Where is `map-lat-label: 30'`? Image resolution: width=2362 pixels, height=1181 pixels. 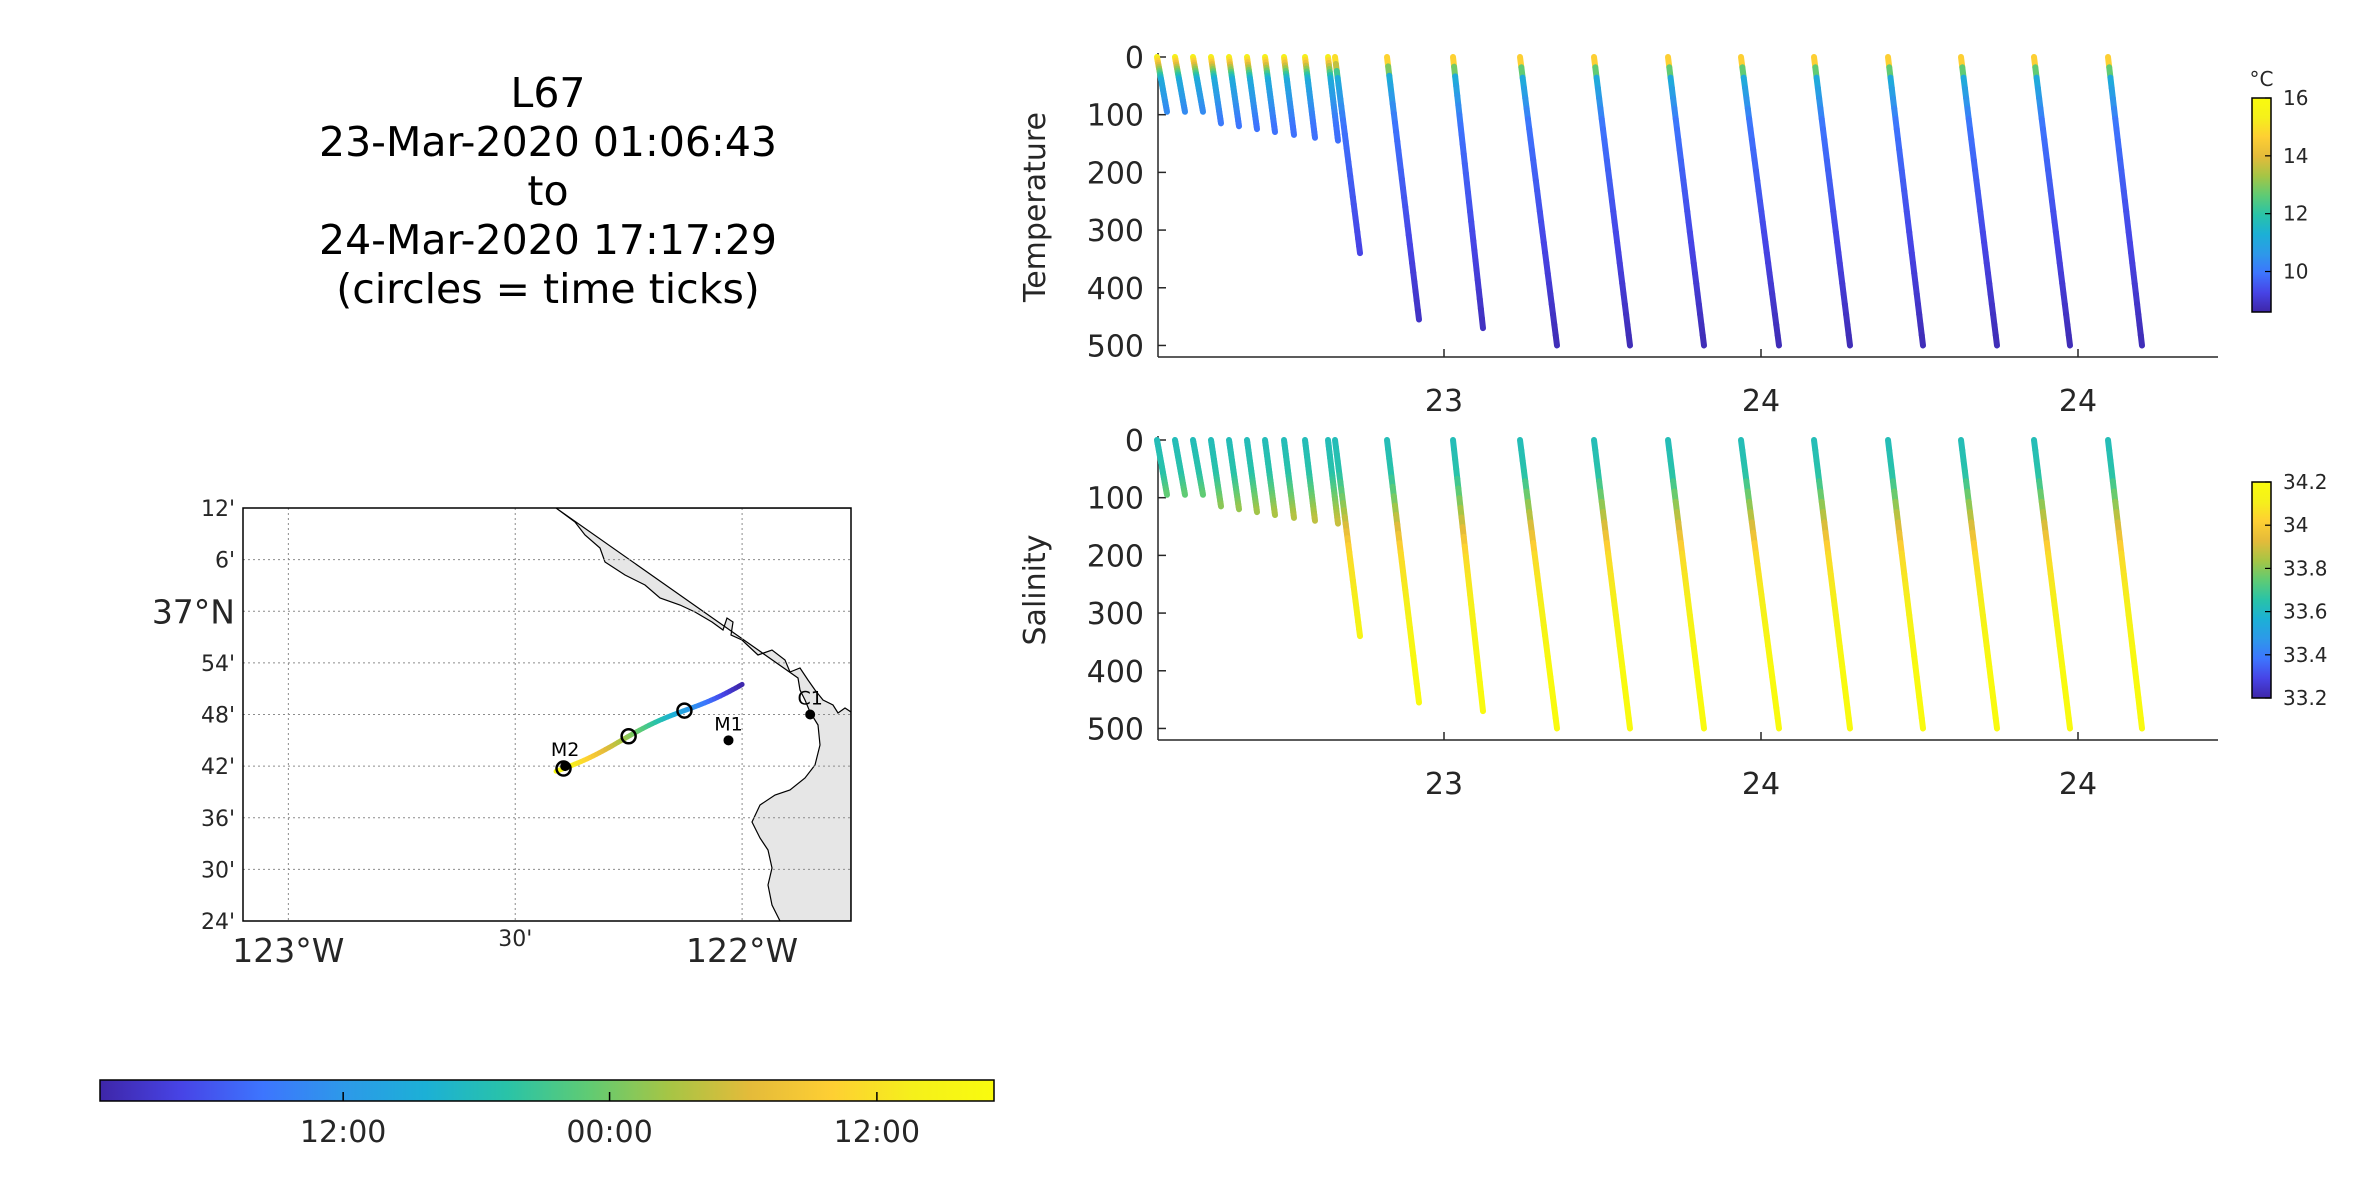
map-lat-label: 30' is located at coordinates (218, 870).